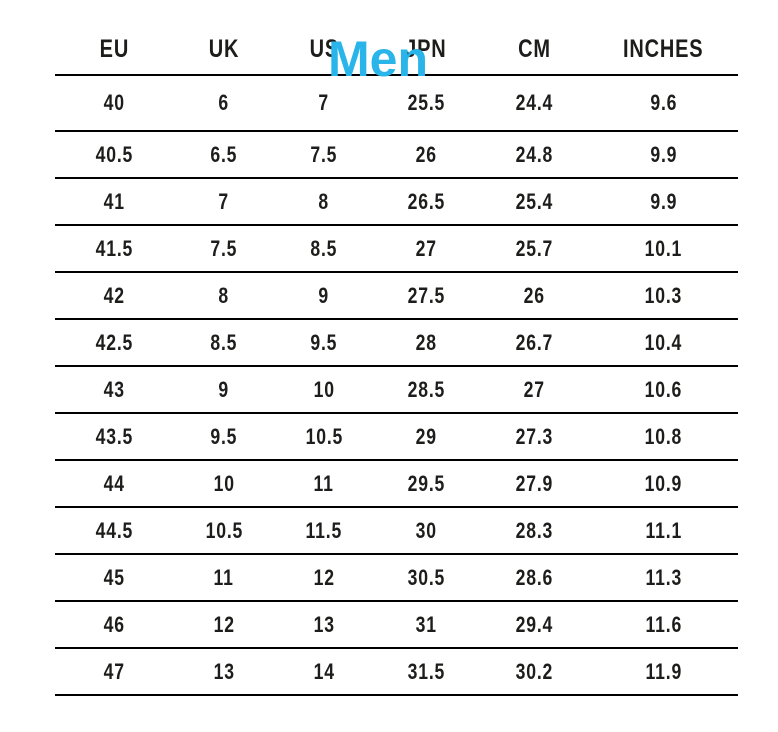 This screenshot has height=732, width=778. What do you see at coordinates (378, 59) in the screenshot?
I see `men-section-label: Men` at bounding box center [378, 59].